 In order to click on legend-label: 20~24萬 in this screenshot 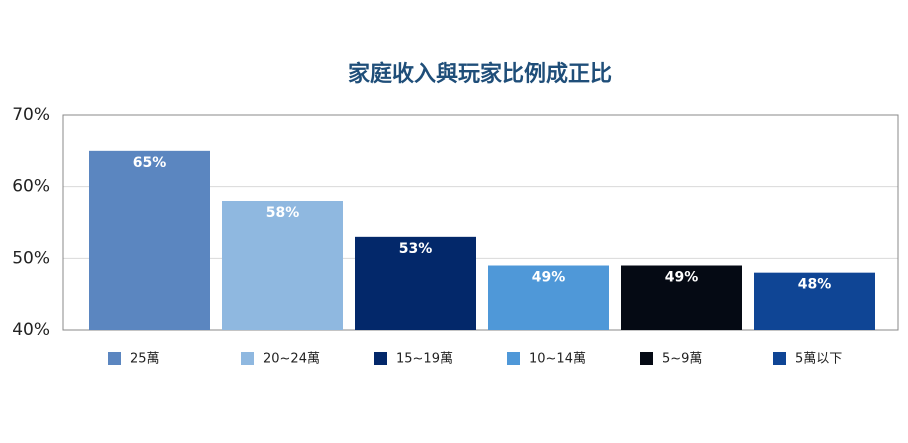, I will do `click(291, 359)`.